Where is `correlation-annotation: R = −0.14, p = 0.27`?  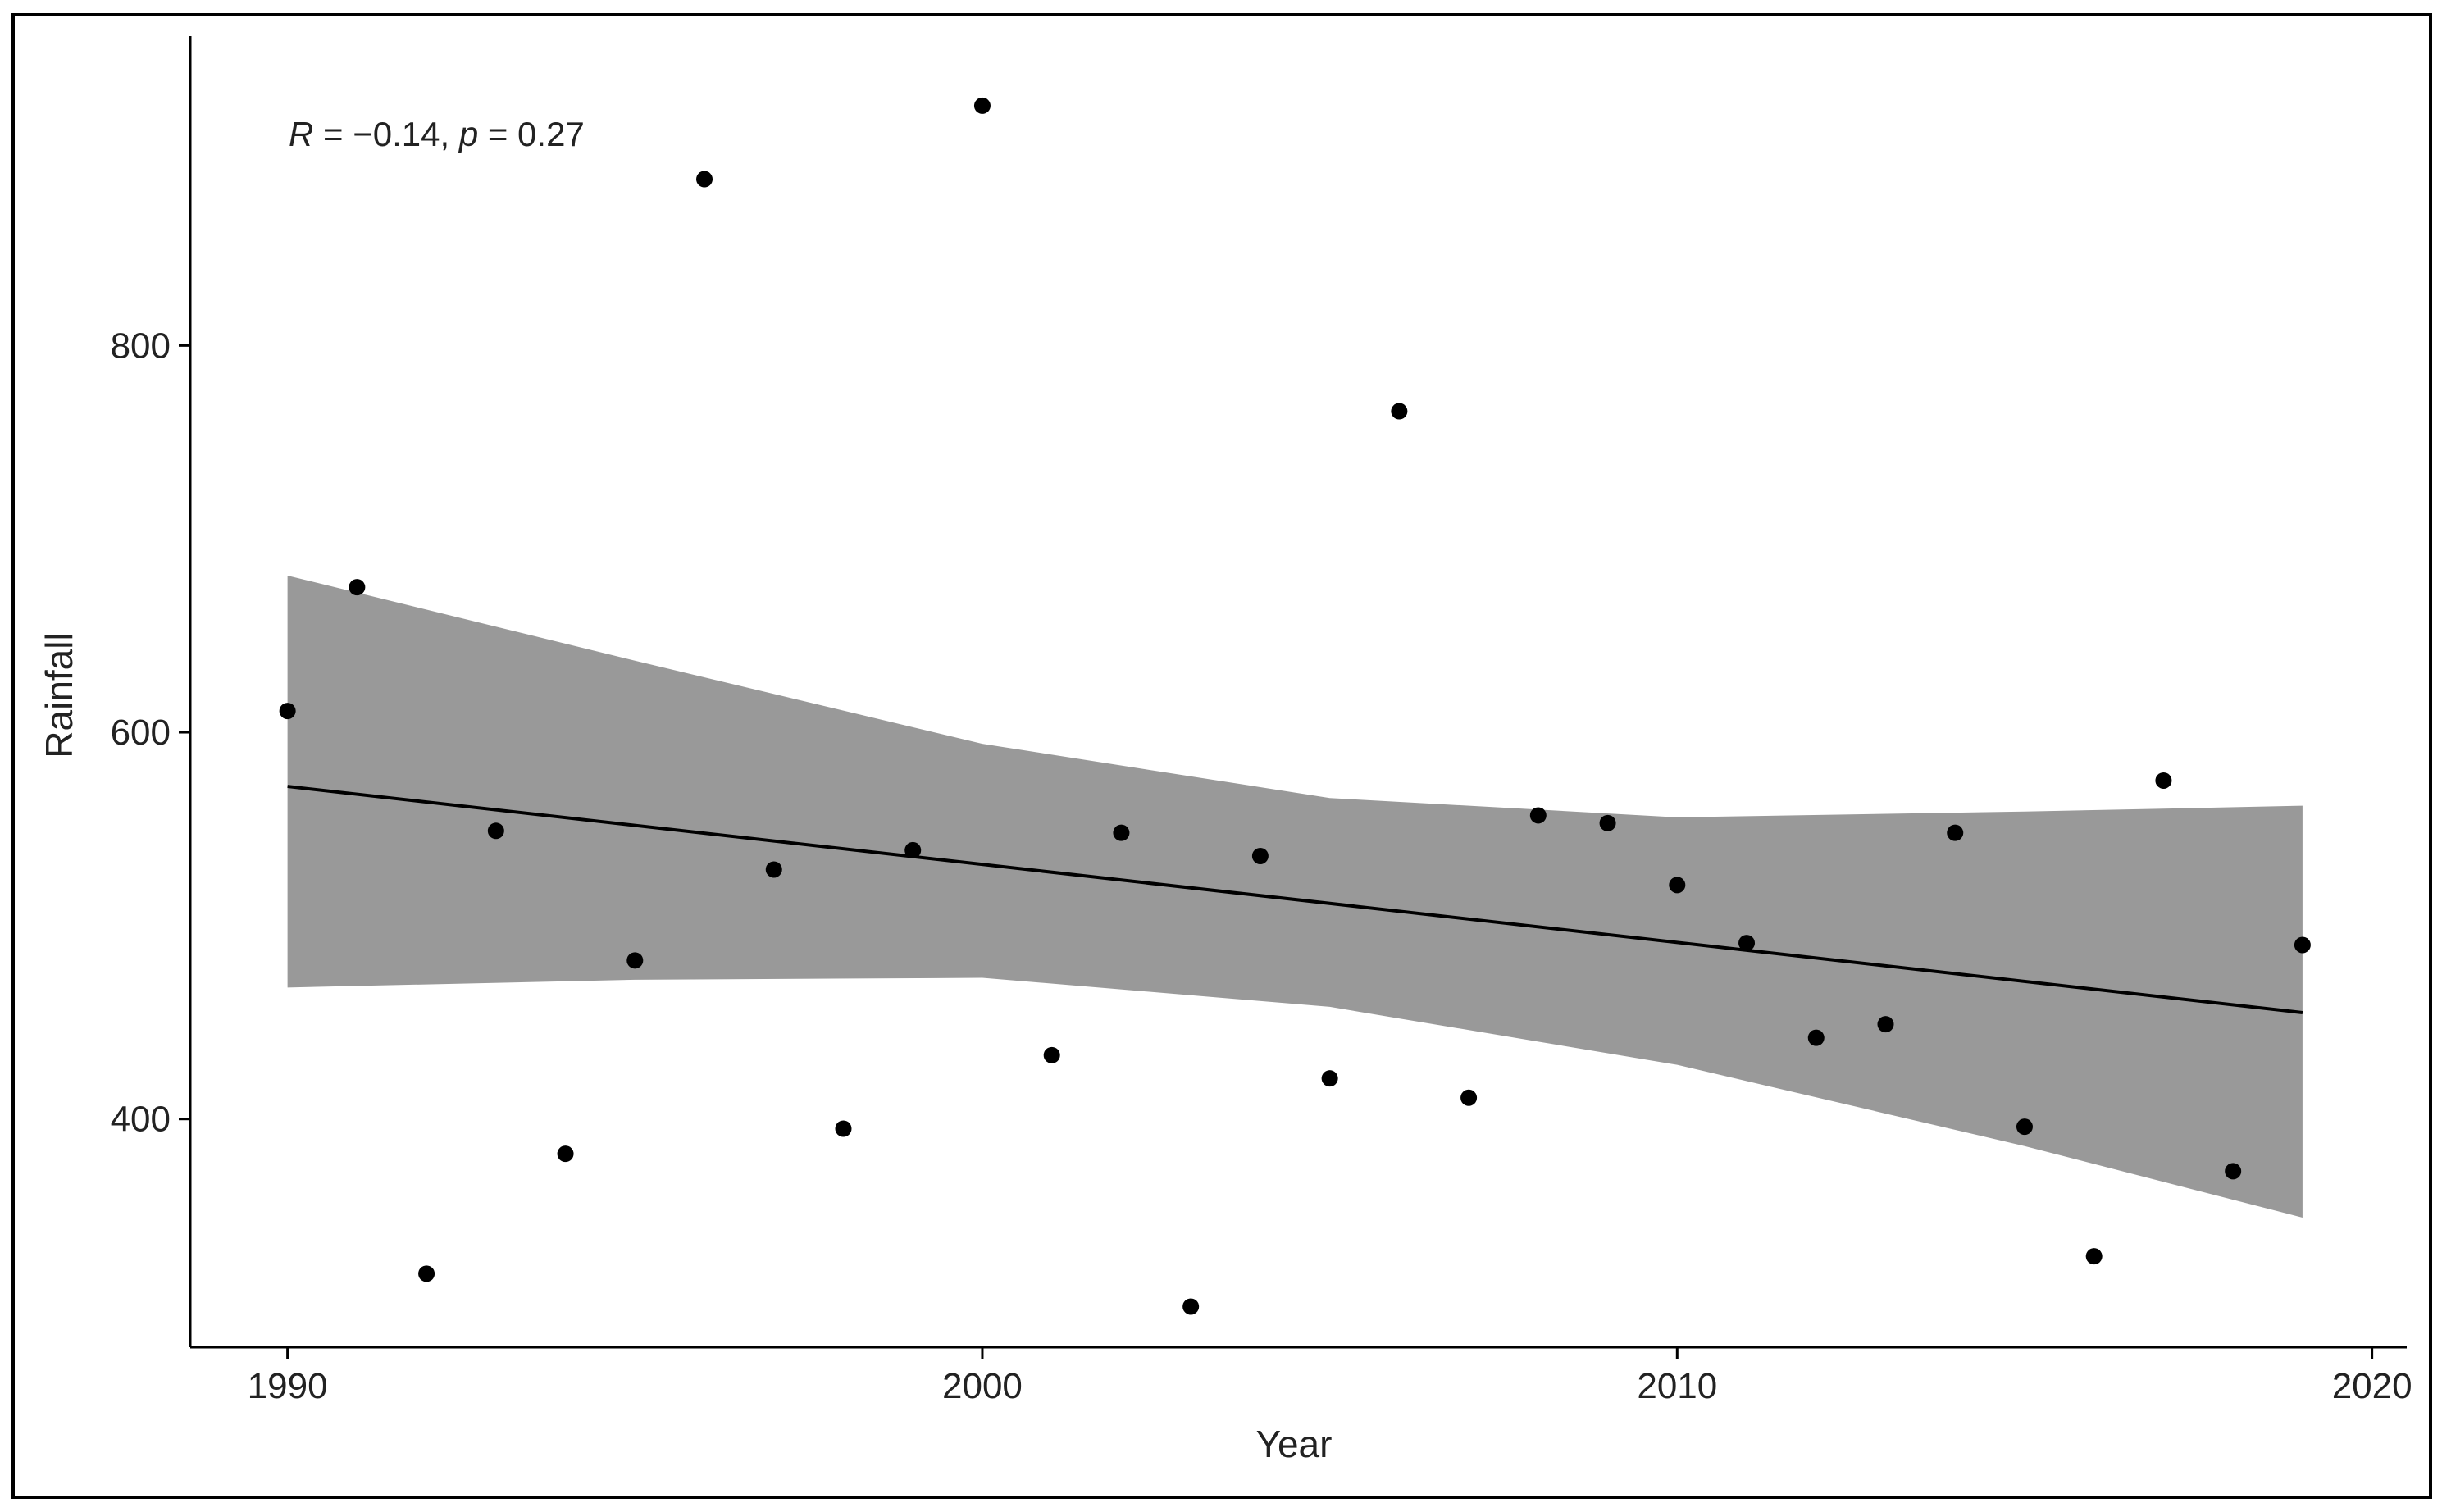 correlation-annotation: R = −0.14, p = 0.27 is located at coordinates (437, 134).